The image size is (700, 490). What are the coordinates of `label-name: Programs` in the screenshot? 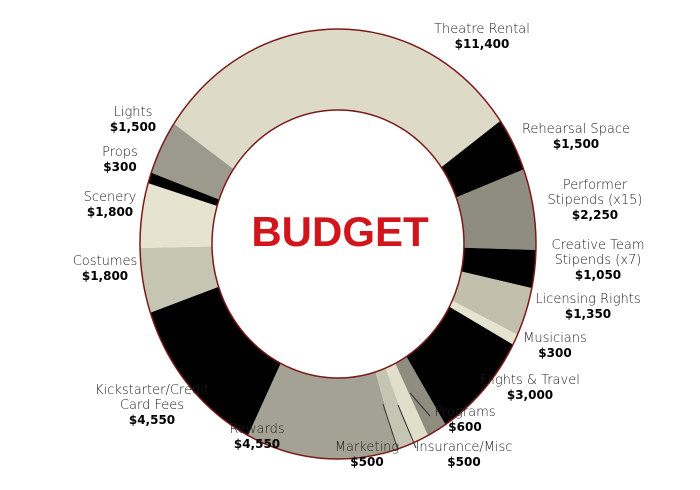 It's located at (465, 412).